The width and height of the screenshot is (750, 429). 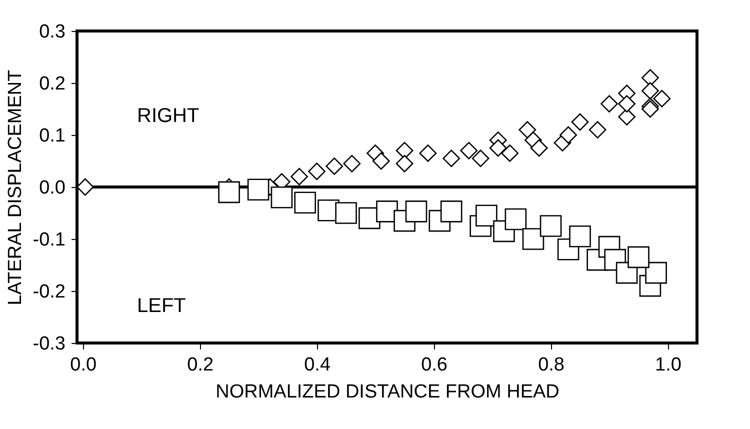 What do you see at coordinates (434, 365) in the screenshot?
I see `x-tick-label: 0.6` at bounding box center [434, 365].